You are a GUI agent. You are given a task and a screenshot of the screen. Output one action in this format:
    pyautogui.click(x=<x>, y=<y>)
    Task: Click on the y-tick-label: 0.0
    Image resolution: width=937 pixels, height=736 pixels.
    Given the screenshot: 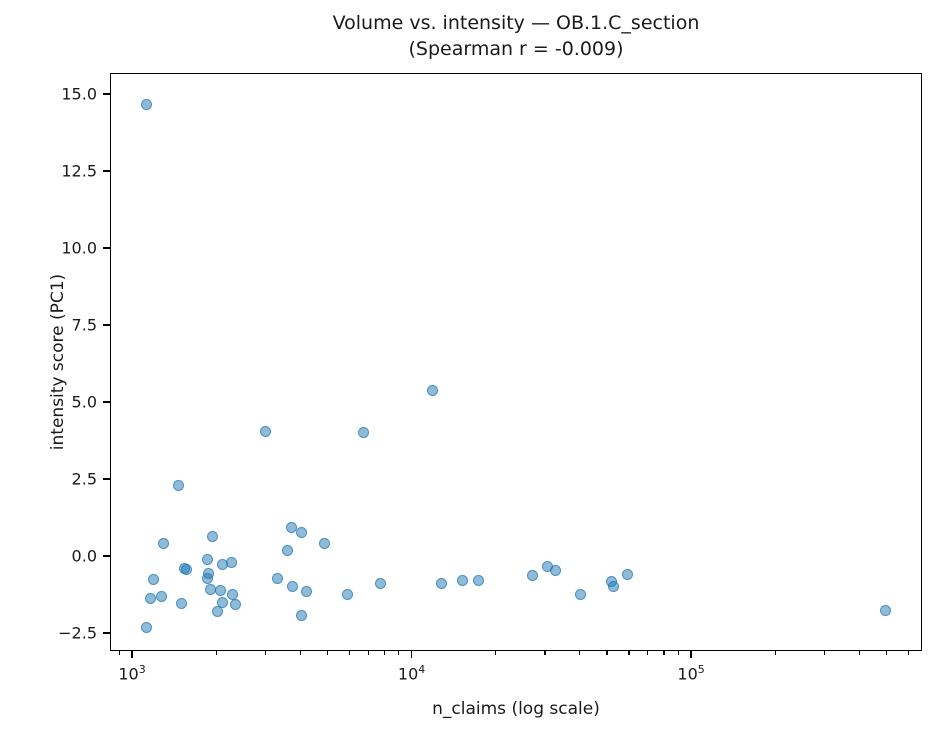 What is the action you would take?
    pyautogui.click(x=84, y=556)
    